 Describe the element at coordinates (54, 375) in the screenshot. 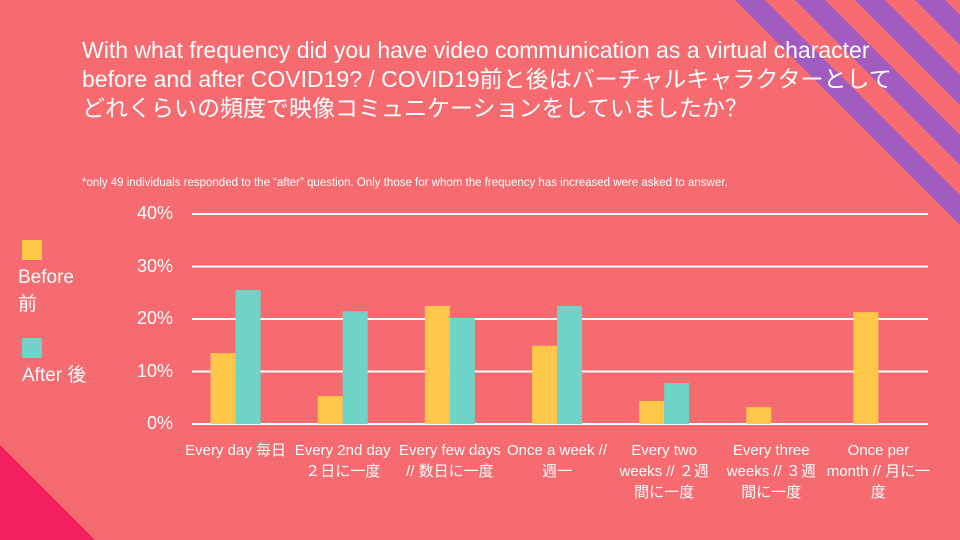

I see `legend-label: After 後` at that location.